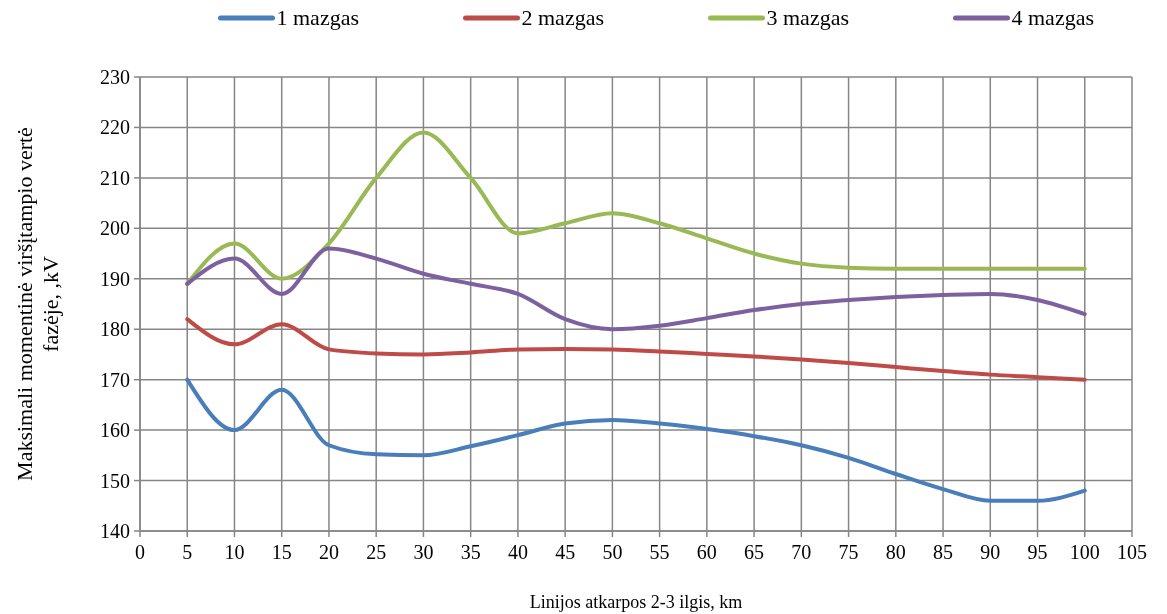 The image size is (1167, 614). Describe the element at coordinates (801, 552) in the screenshot. I see `x-tick-label: 70` at that location.